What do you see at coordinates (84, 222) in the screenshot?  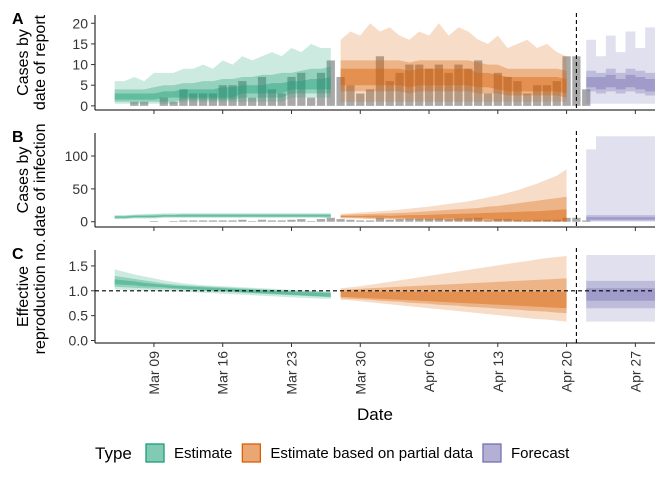 I see `y-tick-label-B: 0` at bounding box center [84, 222].